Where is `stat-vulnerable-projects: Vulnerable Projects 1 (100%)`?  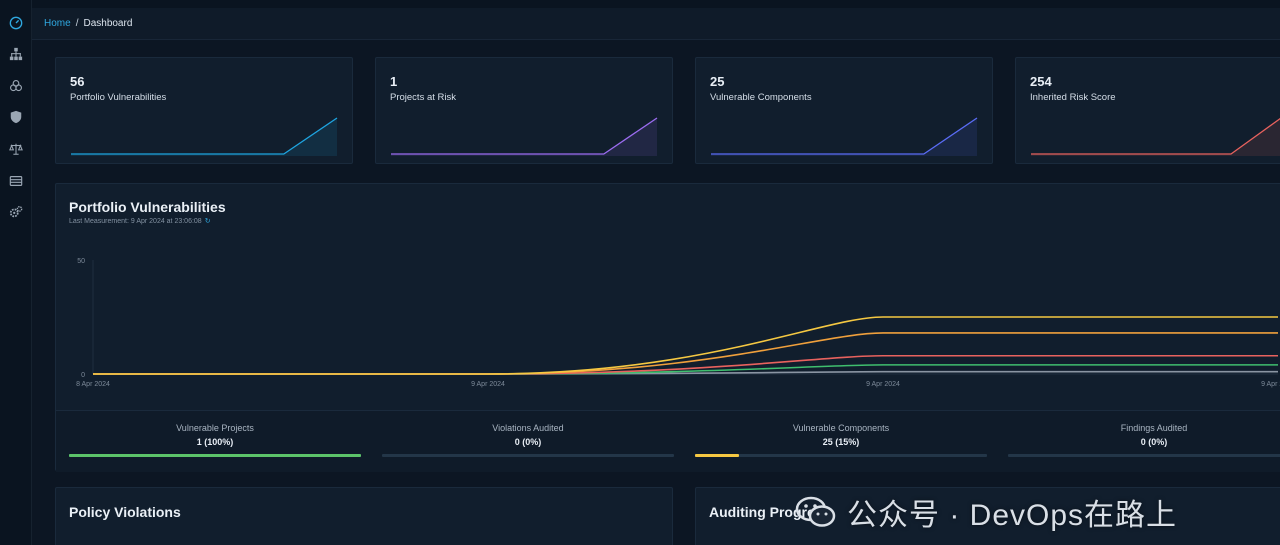 stat-vulnerable-projects: Vulnerable Projects 1 (100%) is located at coordinates (215, 442).